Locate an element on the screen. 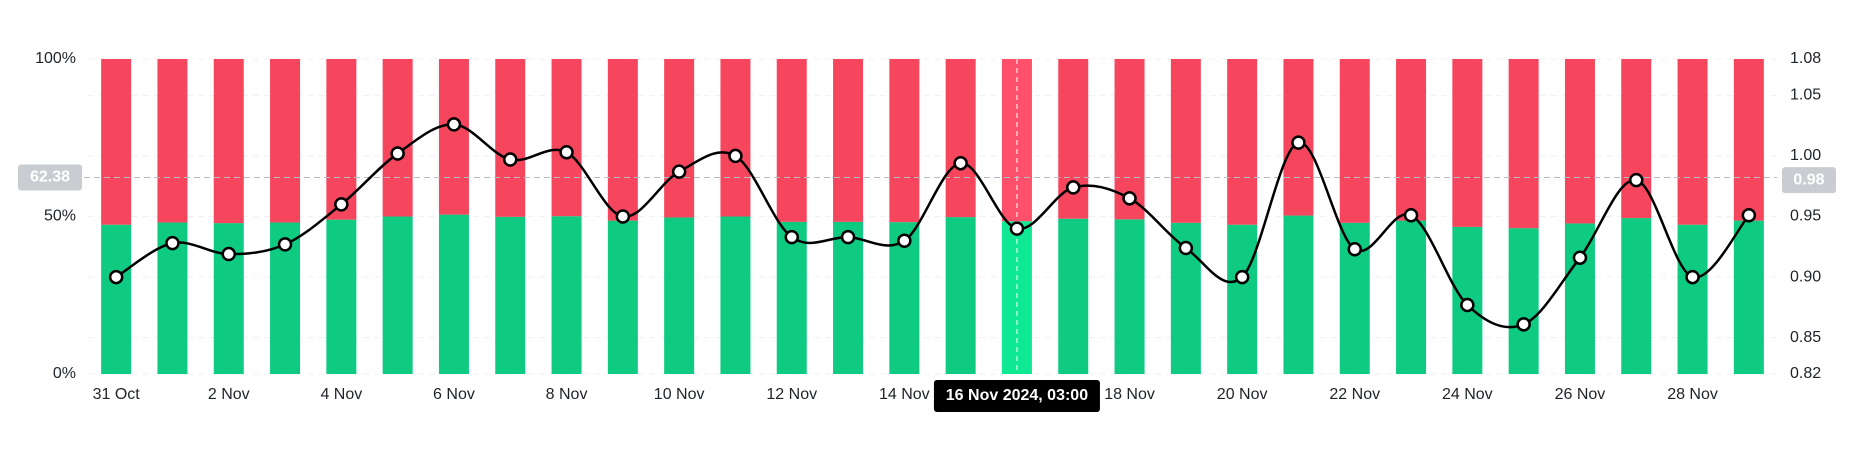  y2-tick-label: 1.00 is located at coordinates (1805, 155).